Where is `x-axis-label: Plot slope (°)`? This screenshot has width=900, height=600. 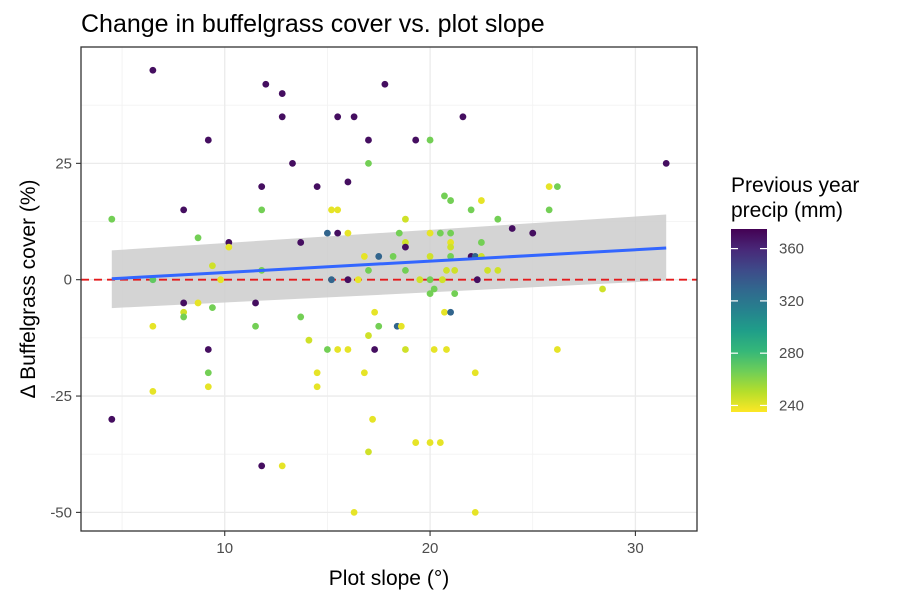 x-axis-label: Plot slope (°) is located at coordinates (389, 578).